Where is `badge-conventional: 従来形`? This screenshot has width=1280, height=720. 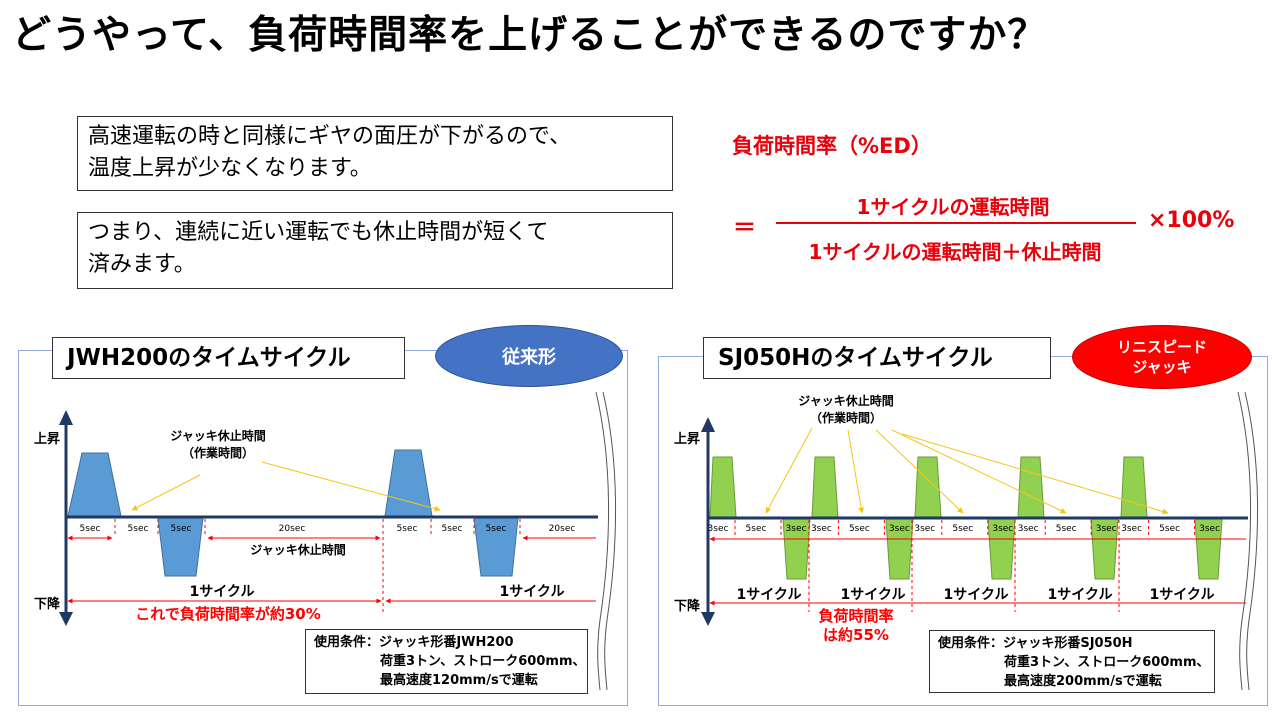
badge-conventional: 従来形 is located at coordinates (529, 356).